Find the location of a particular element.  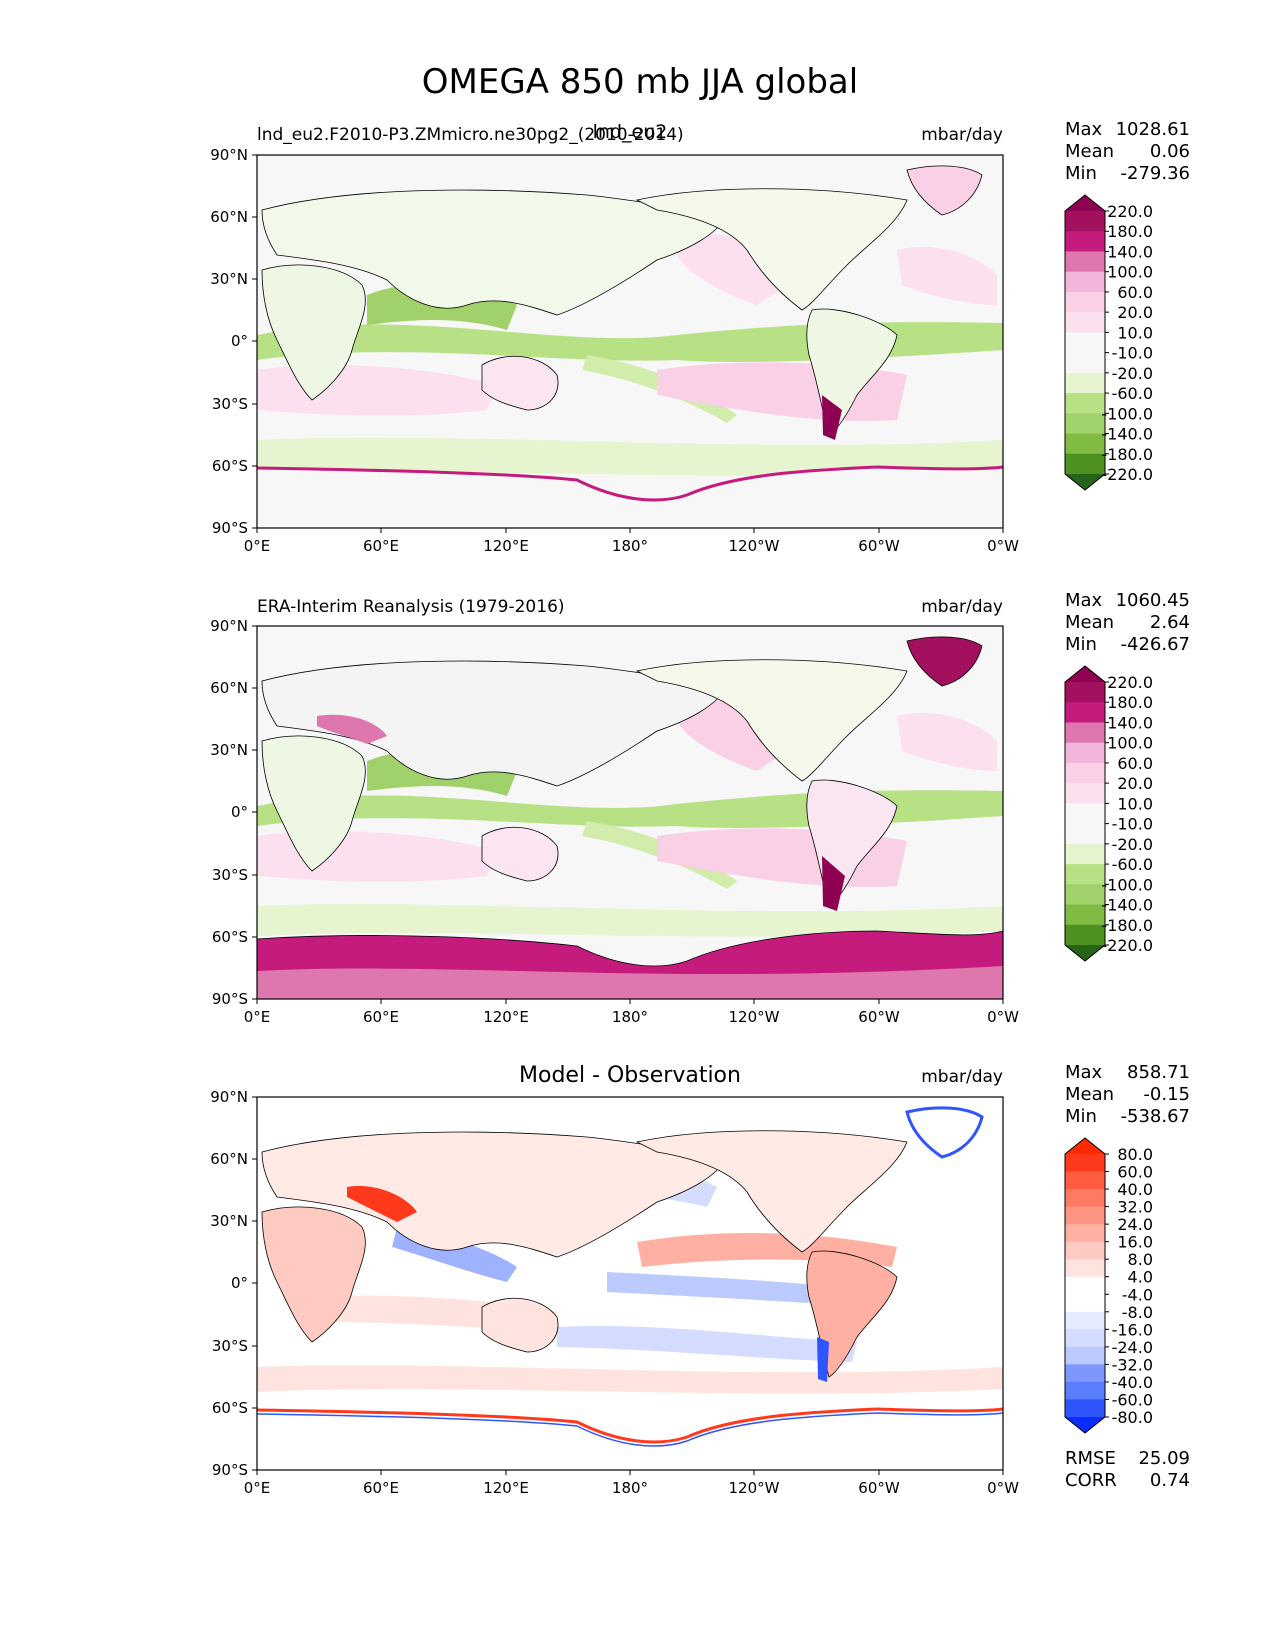

colorbar-extend-bottom is located at coordinates (1085, 482).